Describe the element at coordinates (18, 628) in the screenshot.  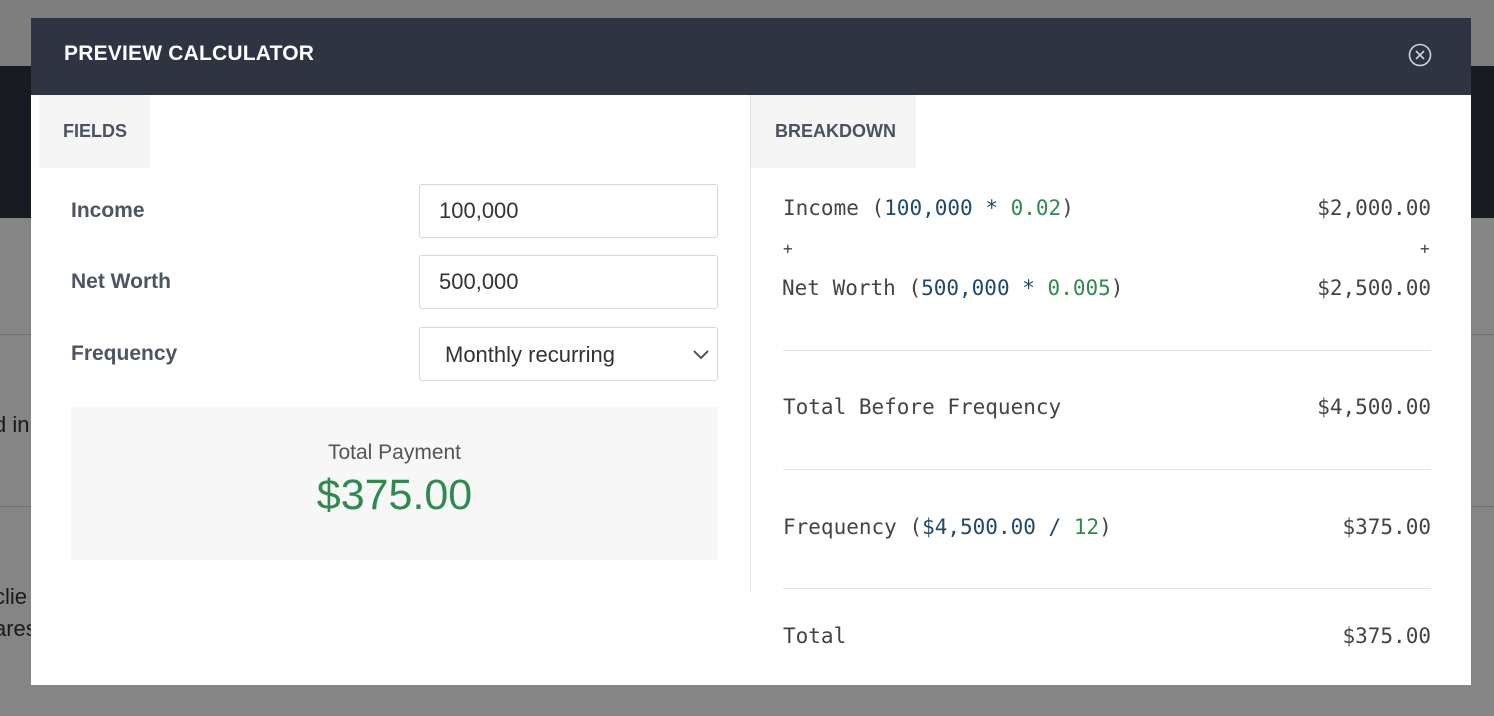
I see `background-text: ares` at that location.